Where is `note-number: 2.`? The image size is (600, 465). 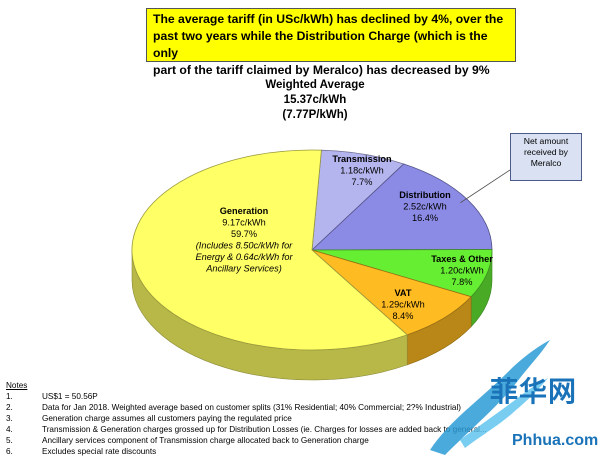
note-number: 2. is located at coordinates (9, 407).